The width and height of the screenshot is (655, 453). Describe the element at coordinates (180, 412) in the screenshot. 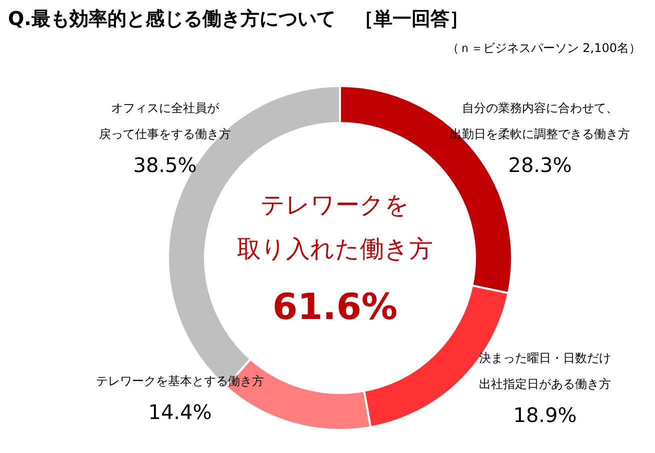

I see `data-label: 14.4%` at that location.